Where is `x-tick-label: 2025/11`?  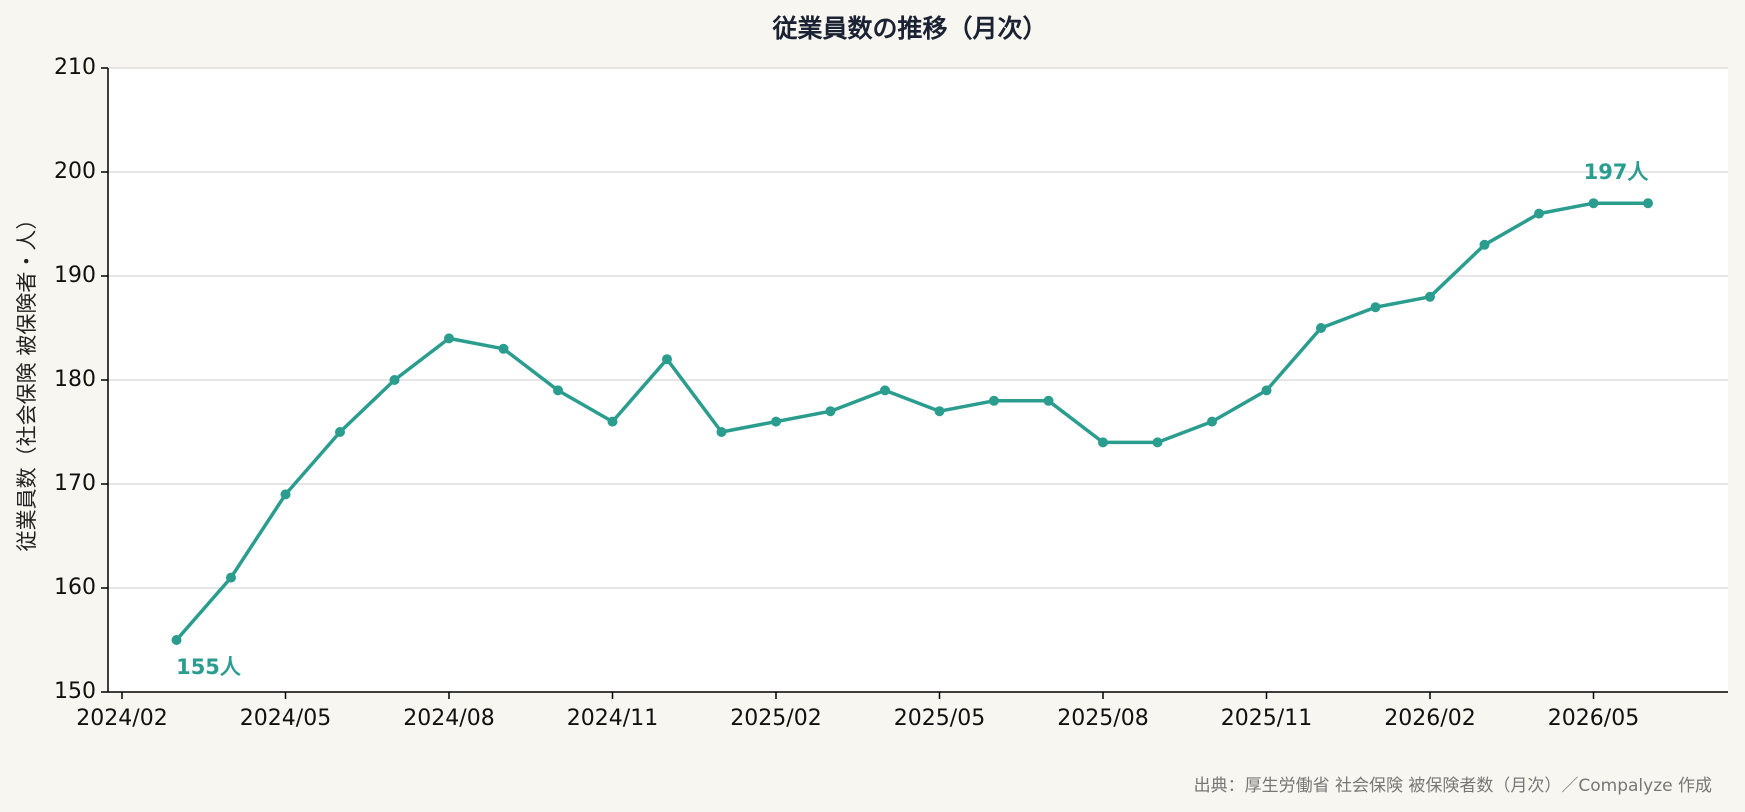
x-tick-label: 2025/11 is located at coordinates (1266, 718).